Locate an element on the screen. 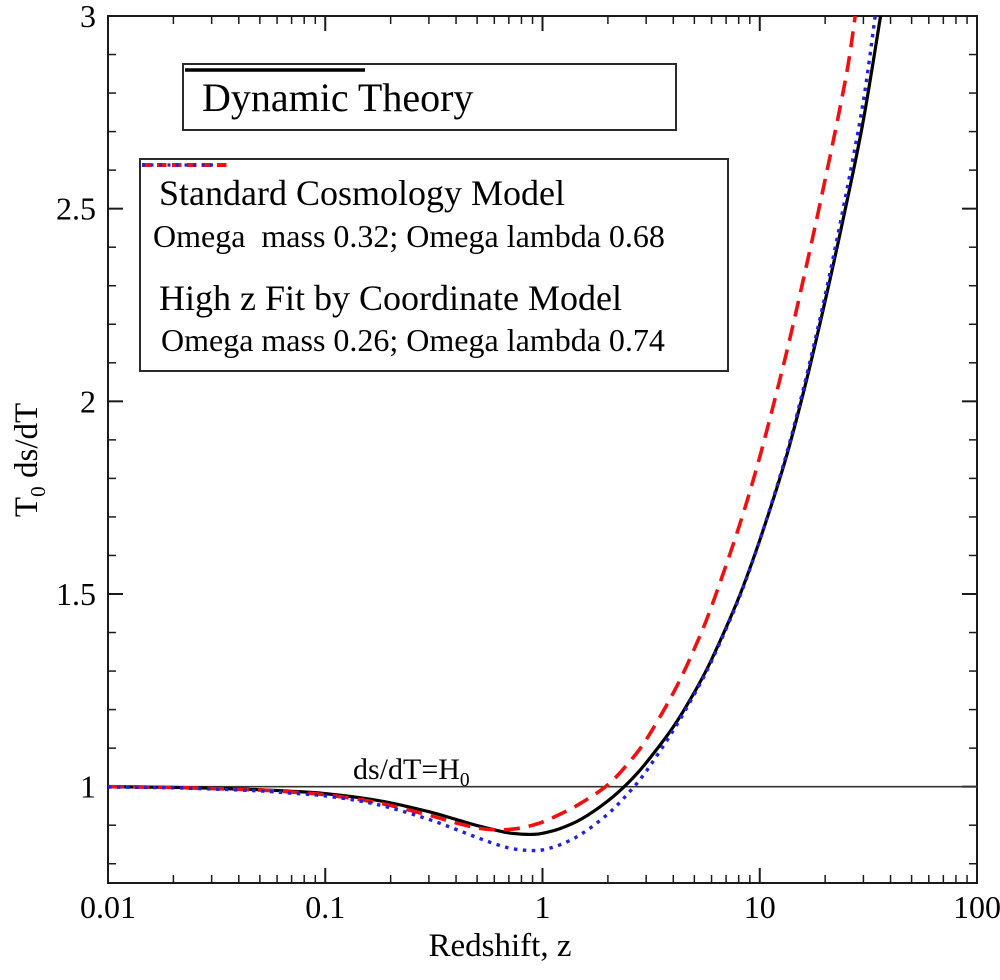  refline-label: ds/dT=H0 is located at coordinates (411, 772).